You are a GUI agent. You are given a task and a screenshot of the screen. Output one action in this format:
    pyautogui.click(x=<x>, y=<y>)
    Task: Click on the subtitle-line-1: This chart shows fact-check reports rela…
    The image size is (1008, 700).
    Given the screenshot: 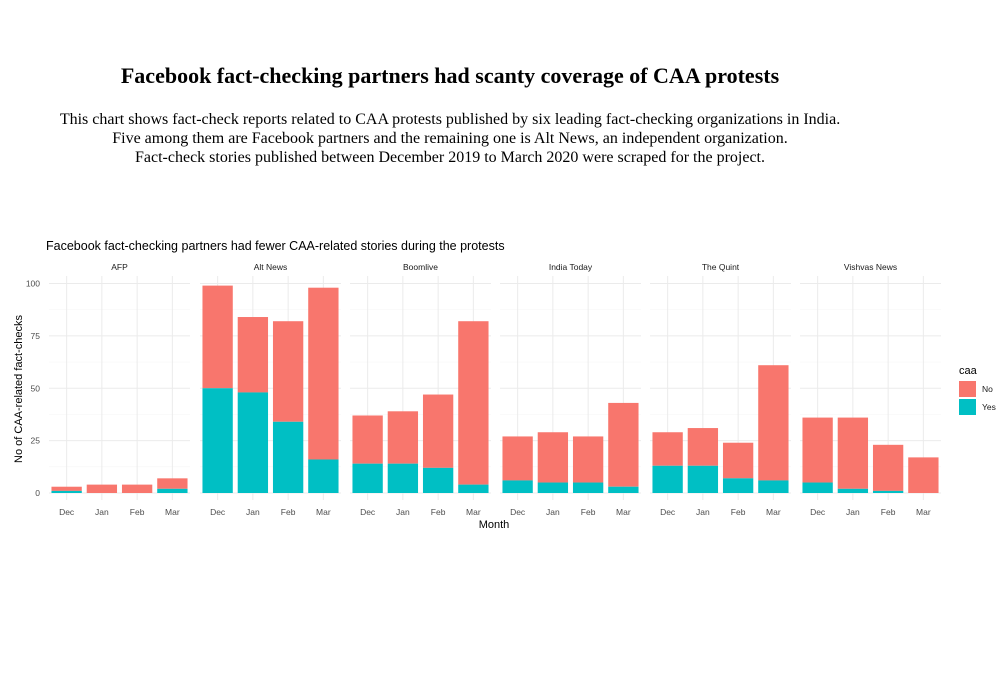 What is the action you would take?
    pyautogui.click(x=450, y=119)
    